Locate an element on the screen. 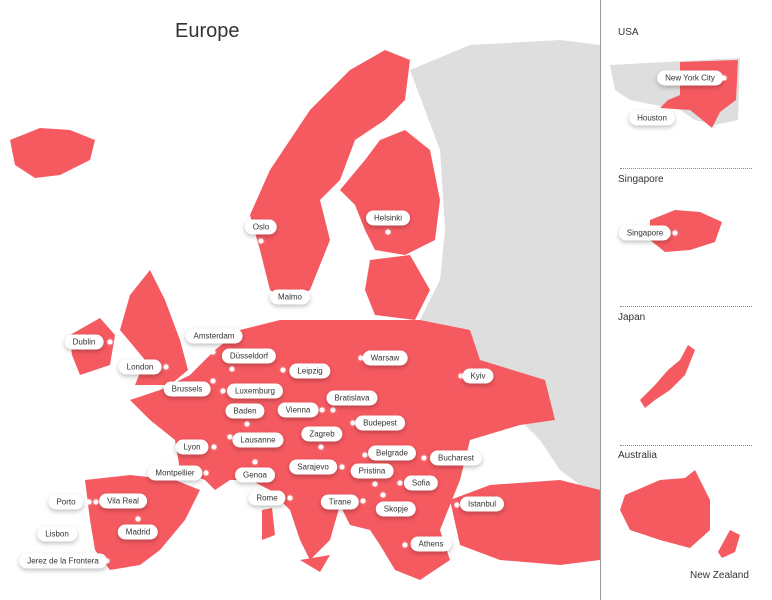  city-label: Lisbon is located at coordinates (57, 534).